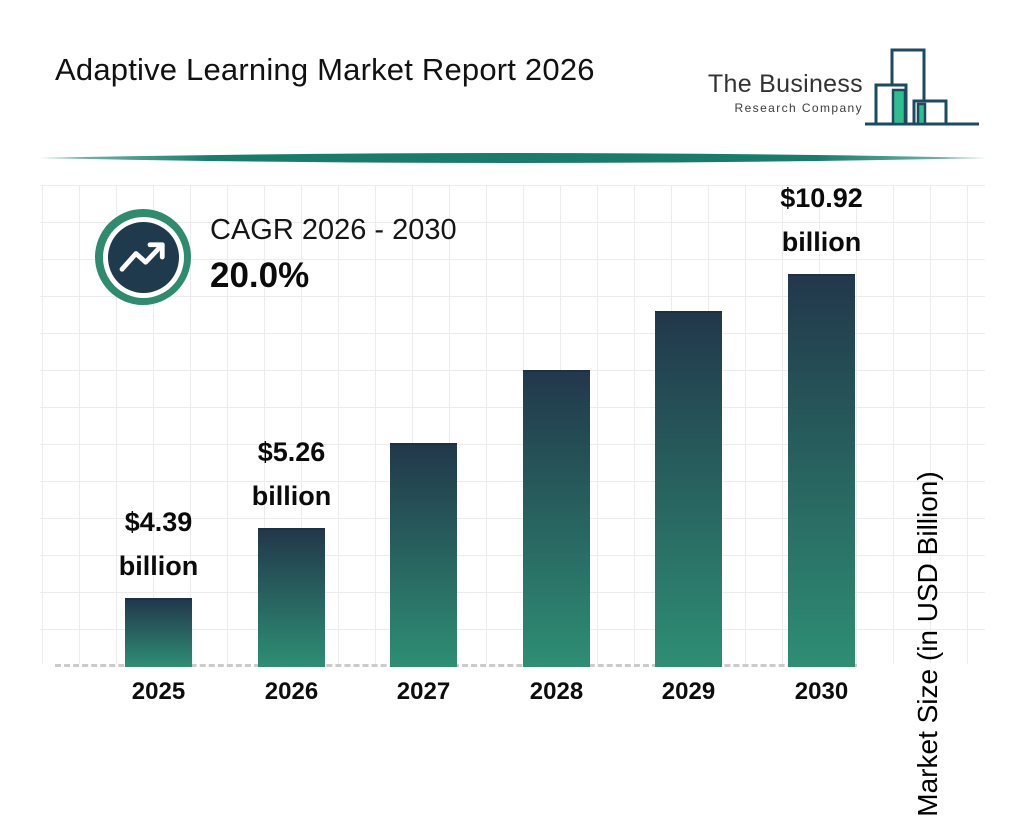 This screenshot has width=1024, height=824. Describe the element at coordinates (927, 644) in the screenshot. I see `y-axis-label: Market Size (in USD Billion)` at that location.